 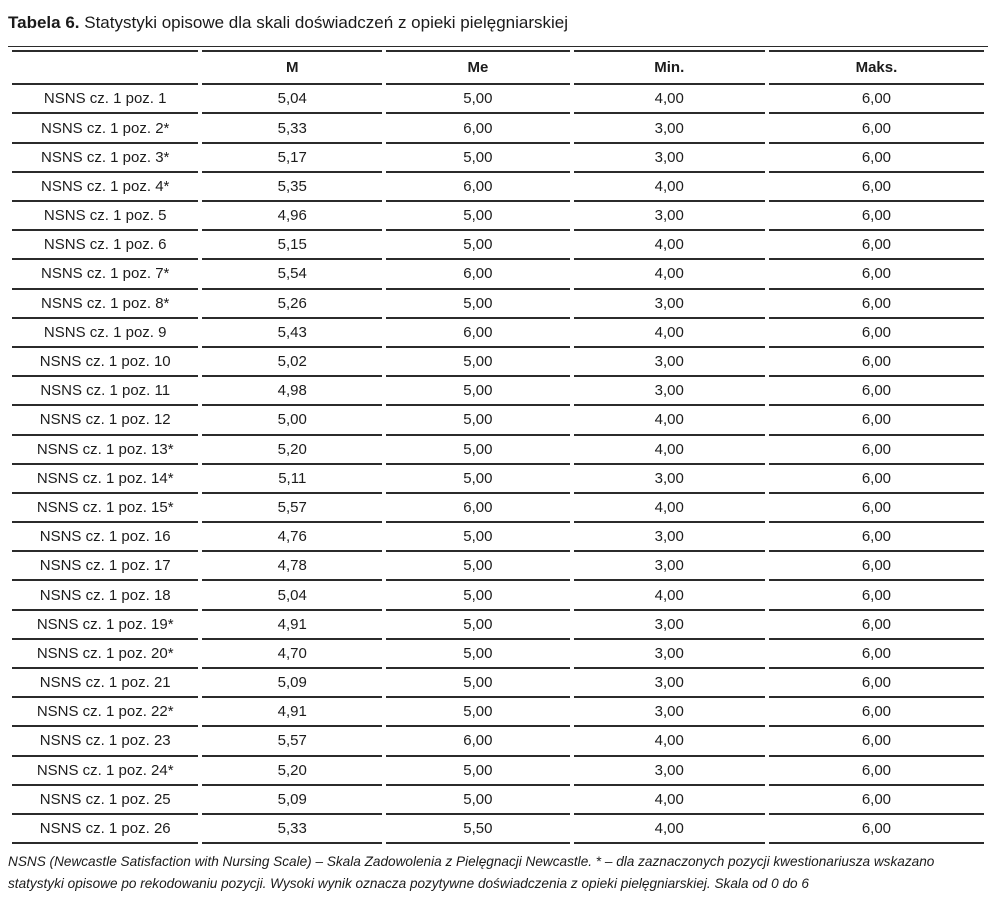 I want to click on table-row: NSNS cz. 1 poz. 26 5,33 5,50 4,00 6,00, so click(x=498, y=830).